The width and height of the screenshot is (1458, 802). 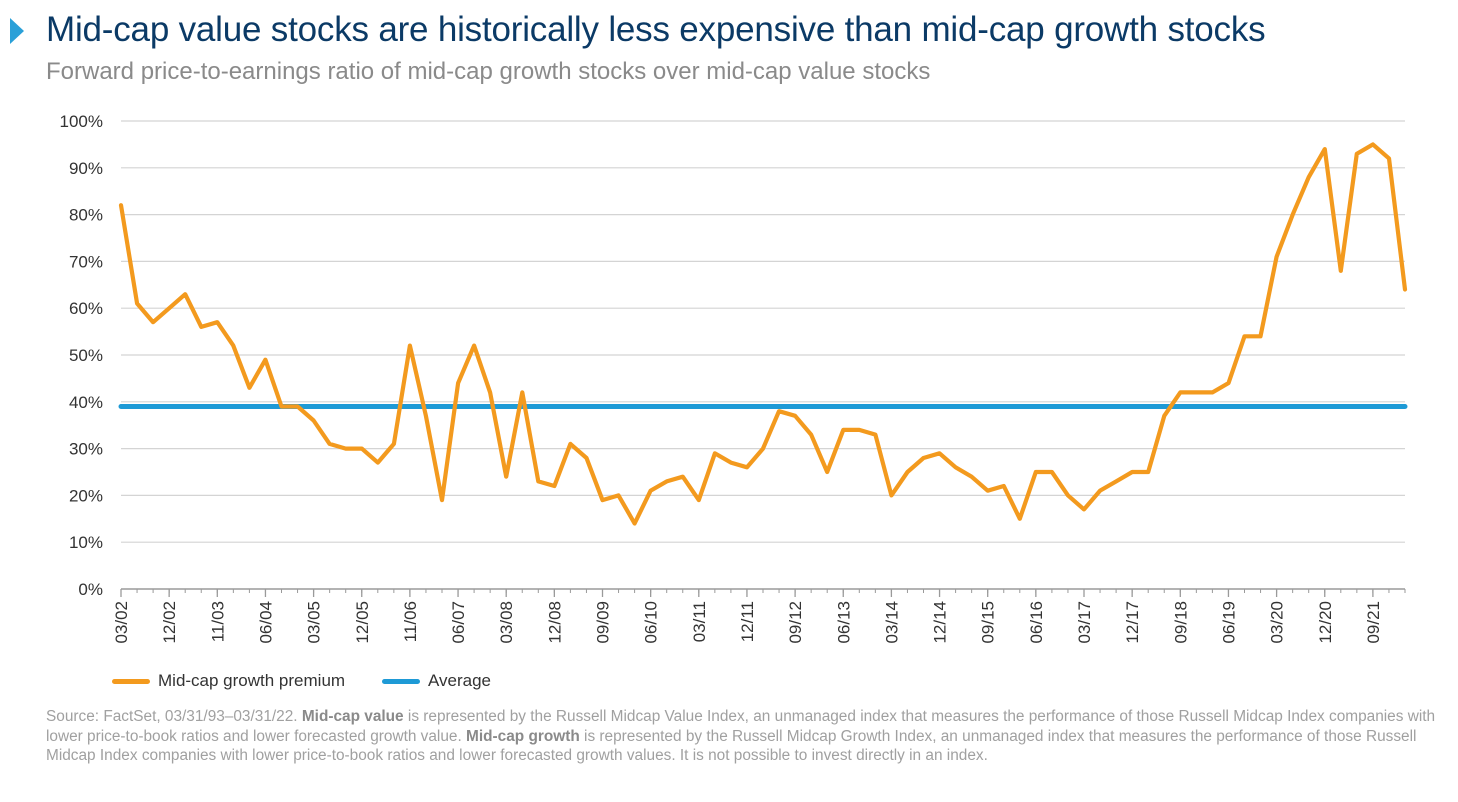 I want to click on x-tick-label: 03/02, so click(x=121, y=622).